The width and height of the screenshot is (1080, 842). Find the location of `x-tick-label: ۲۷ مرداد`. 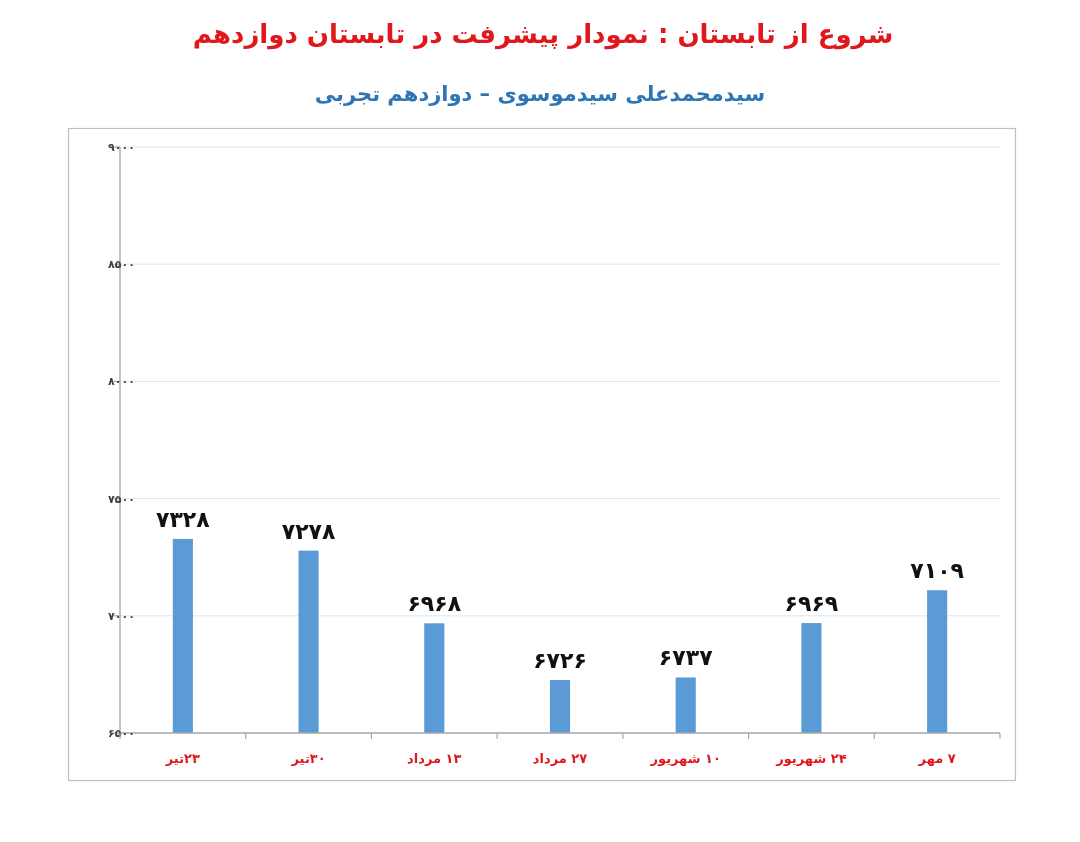

x-tick-label: ۲۷ مرداد is located at coordinates (560, 758).